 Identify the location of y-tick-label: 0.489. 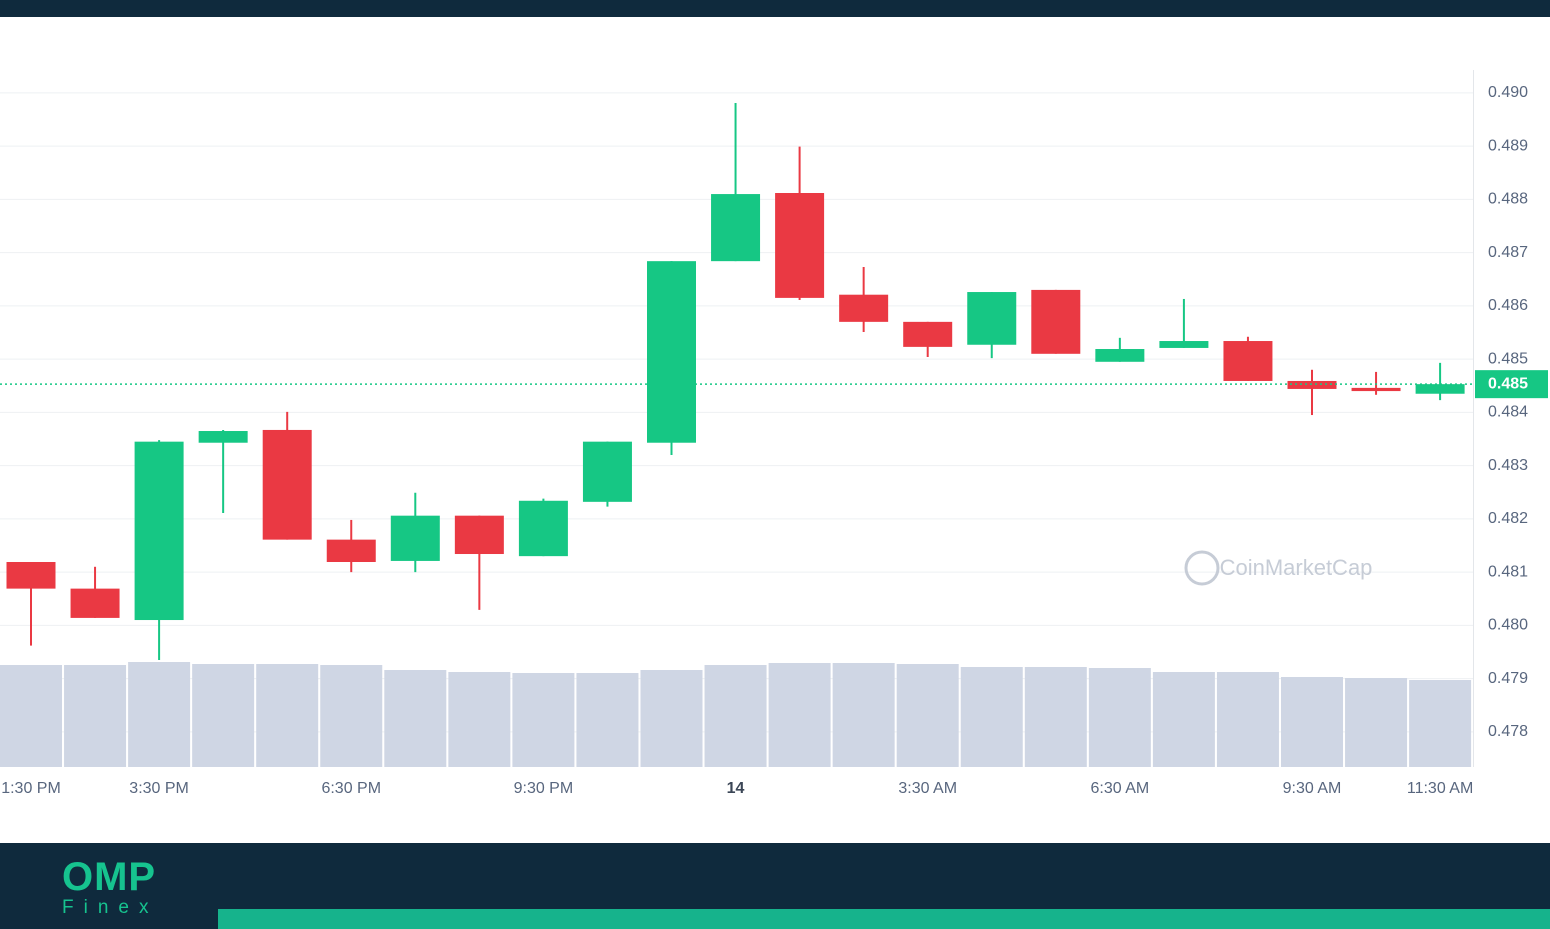
(1508, 145).